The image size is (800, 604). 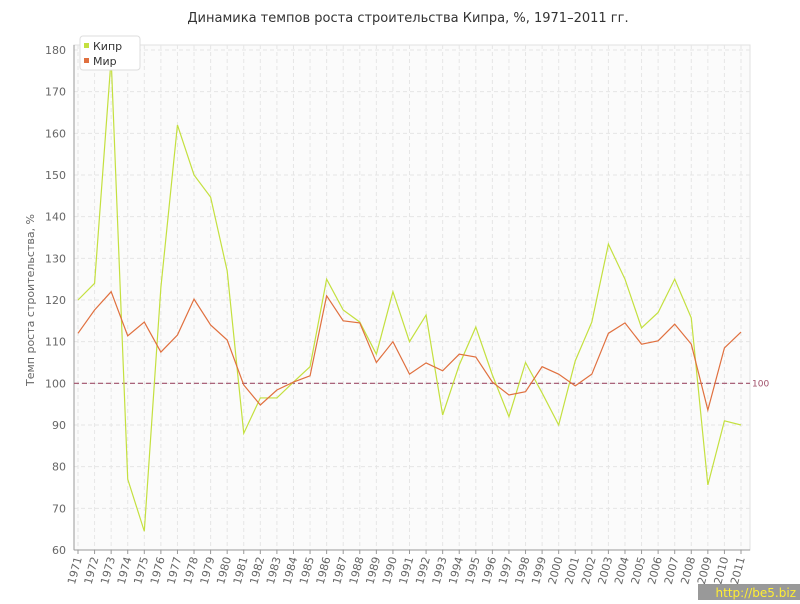 I want to click on legend-label: Мир, so click(x=105, y=61).